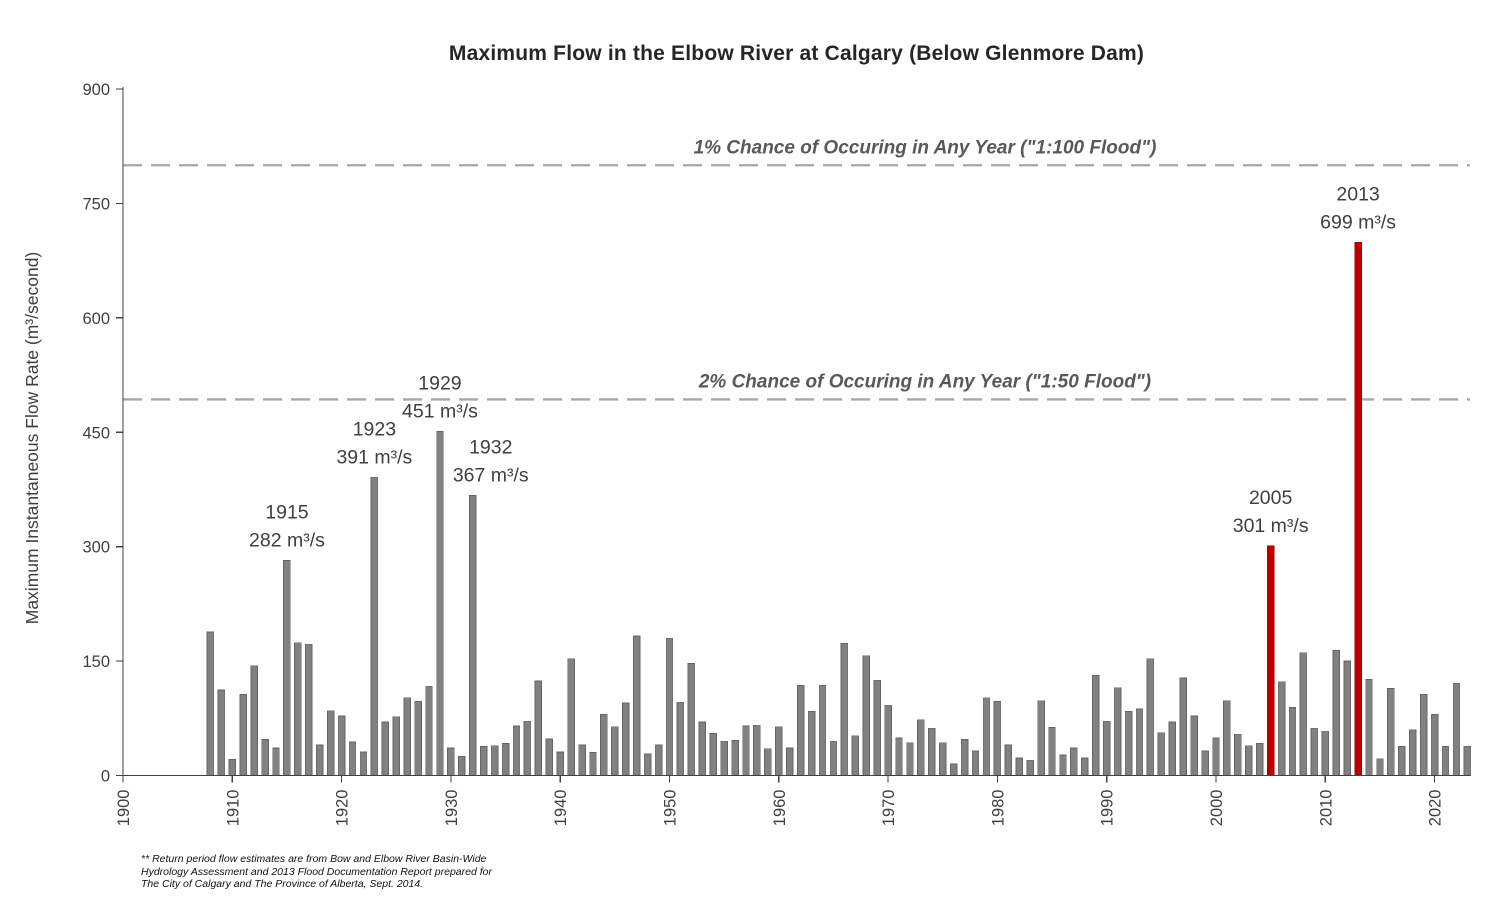  What do you see at coordinates (462, 766) in the screenshot?
I see `bar-1931` at bounding box center [462, 766].